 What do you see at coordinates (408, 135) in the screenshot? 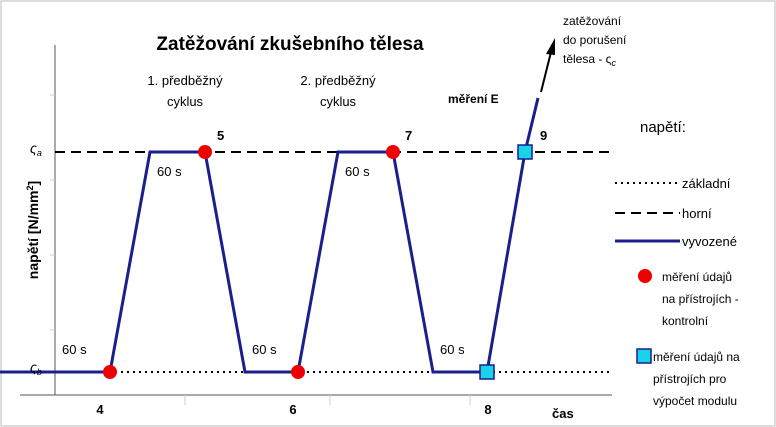
I see `point-label: 7` at bounding box center [408, 135].